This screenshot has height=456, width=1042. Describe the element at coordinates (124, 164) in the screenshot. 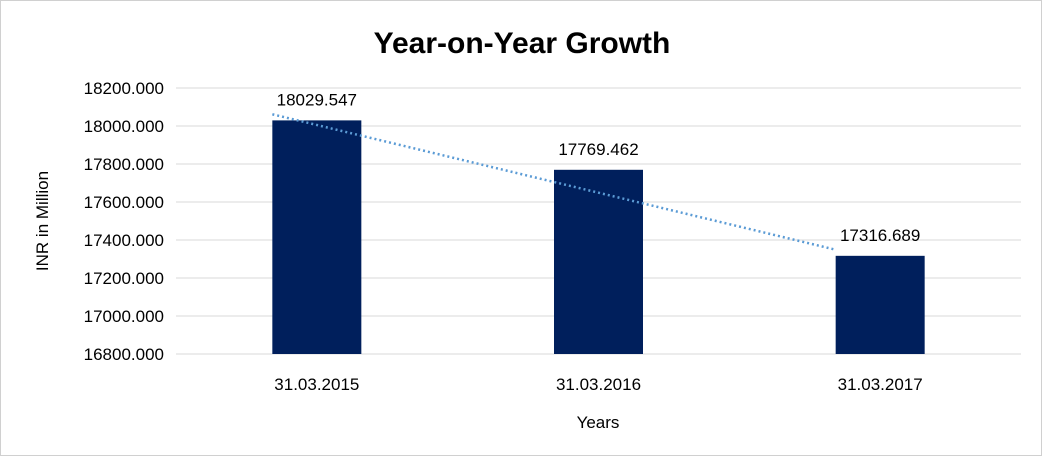

I see `y-tick-label: 17800.000` at that location.